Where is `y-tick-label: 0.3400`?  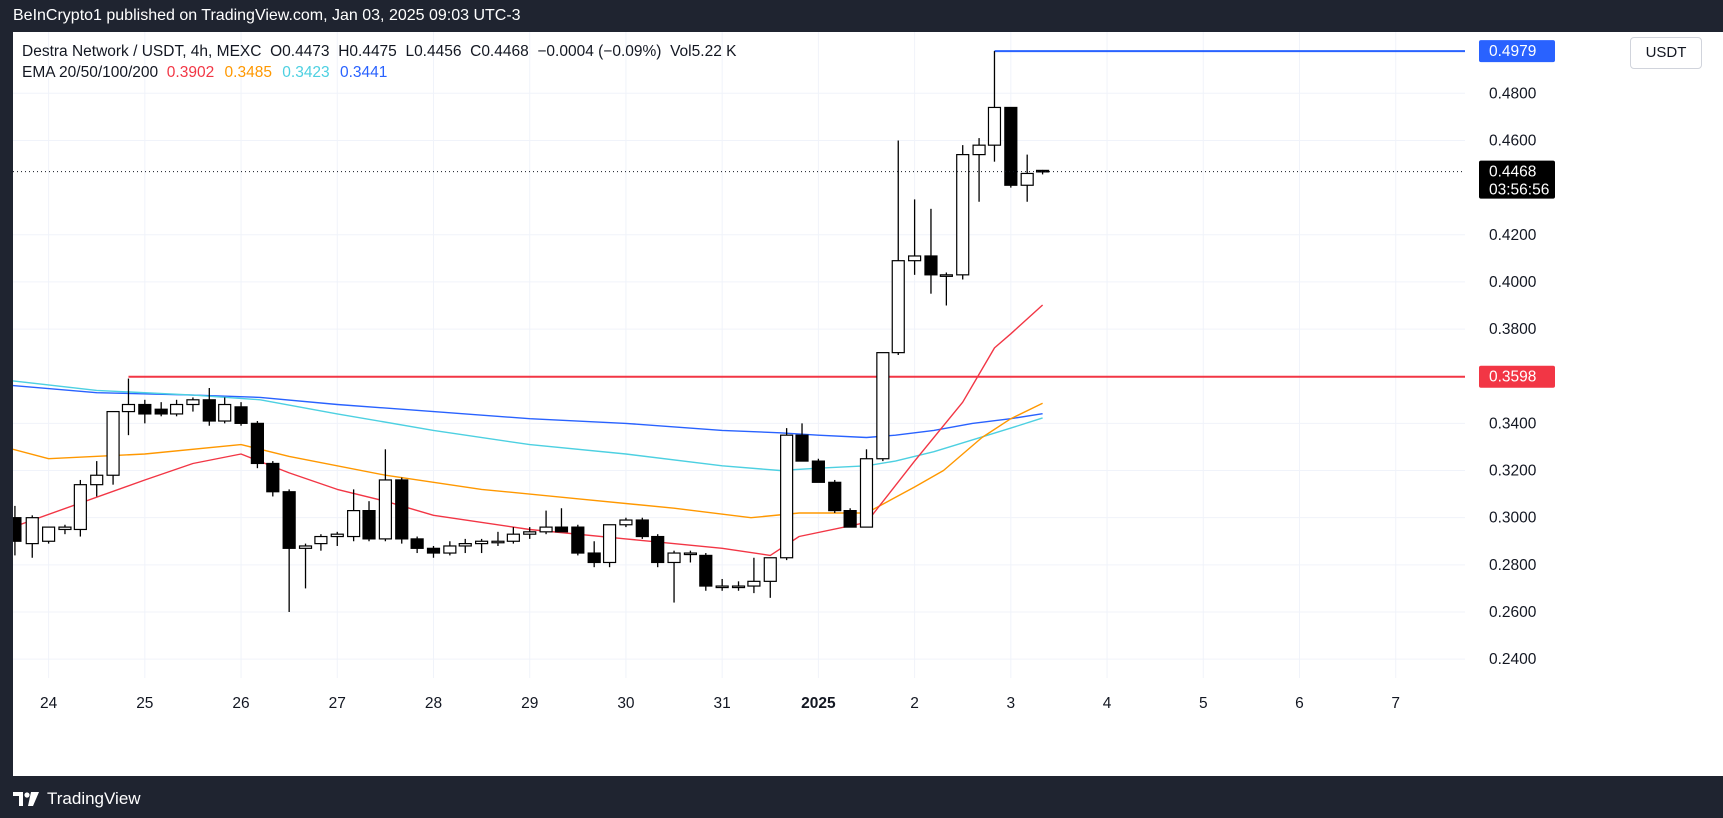
y-tick-label: 0.3400 is located at coordinates (1513, 423).